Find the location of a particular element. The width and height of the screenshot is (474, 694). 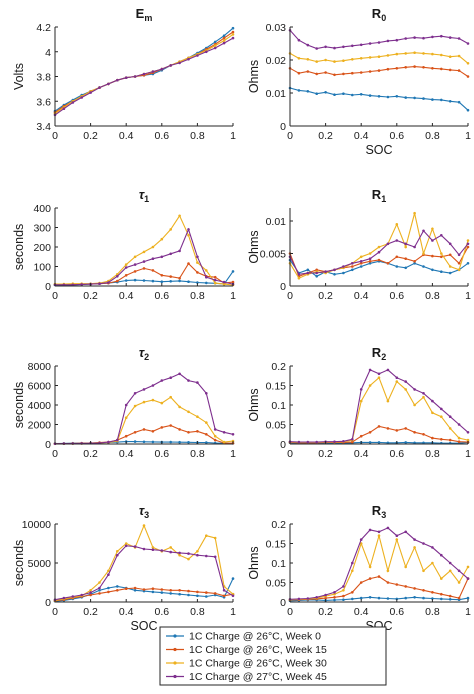

panel-title: Em is located at coordinates (144, 14).